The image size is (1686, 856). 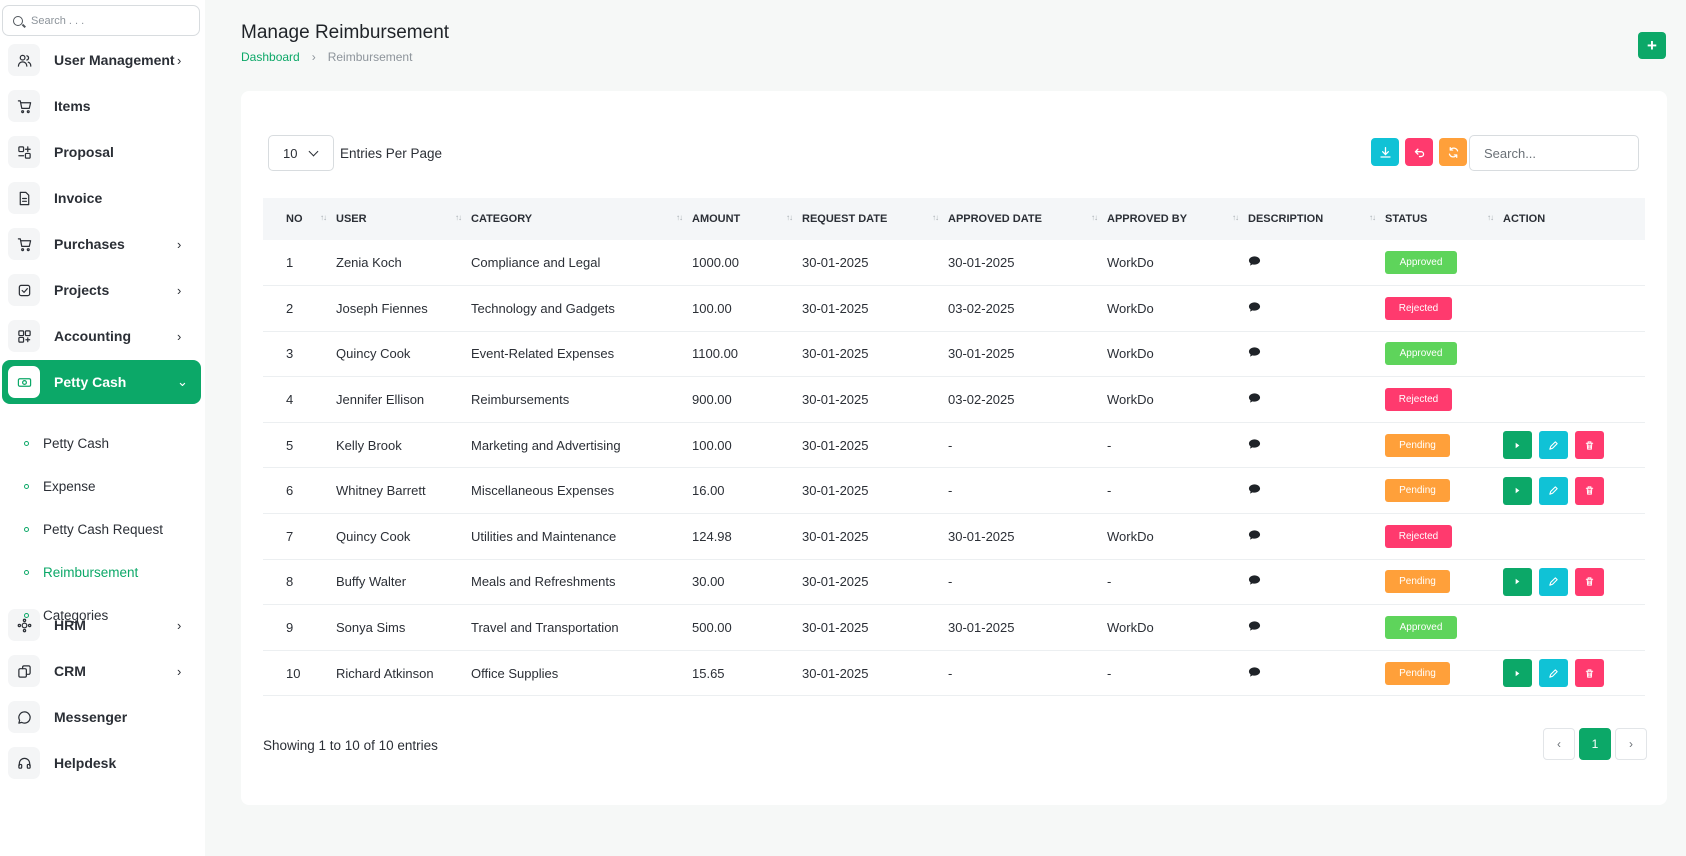 What do you see at coordinates (89, 244) in the screenshot?
I see `sidebar-item-label: Purchases` at bounding box center [89, 244].